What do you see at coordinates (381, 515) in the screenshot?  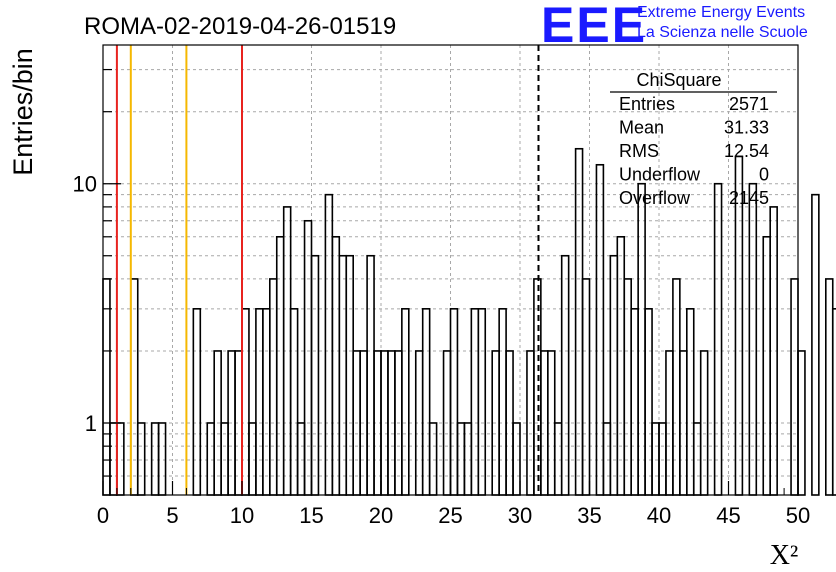 I see `x-tick-label: 20` at bounding box center [381, 515].